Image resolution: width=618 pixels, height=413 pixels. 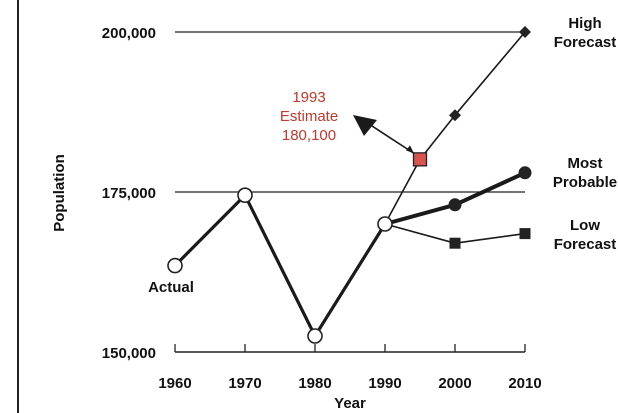 What do you see at coordinates (410, 149) in the screenshot?
I see `estimate-arrowhead` at bounding box center [410, 149].